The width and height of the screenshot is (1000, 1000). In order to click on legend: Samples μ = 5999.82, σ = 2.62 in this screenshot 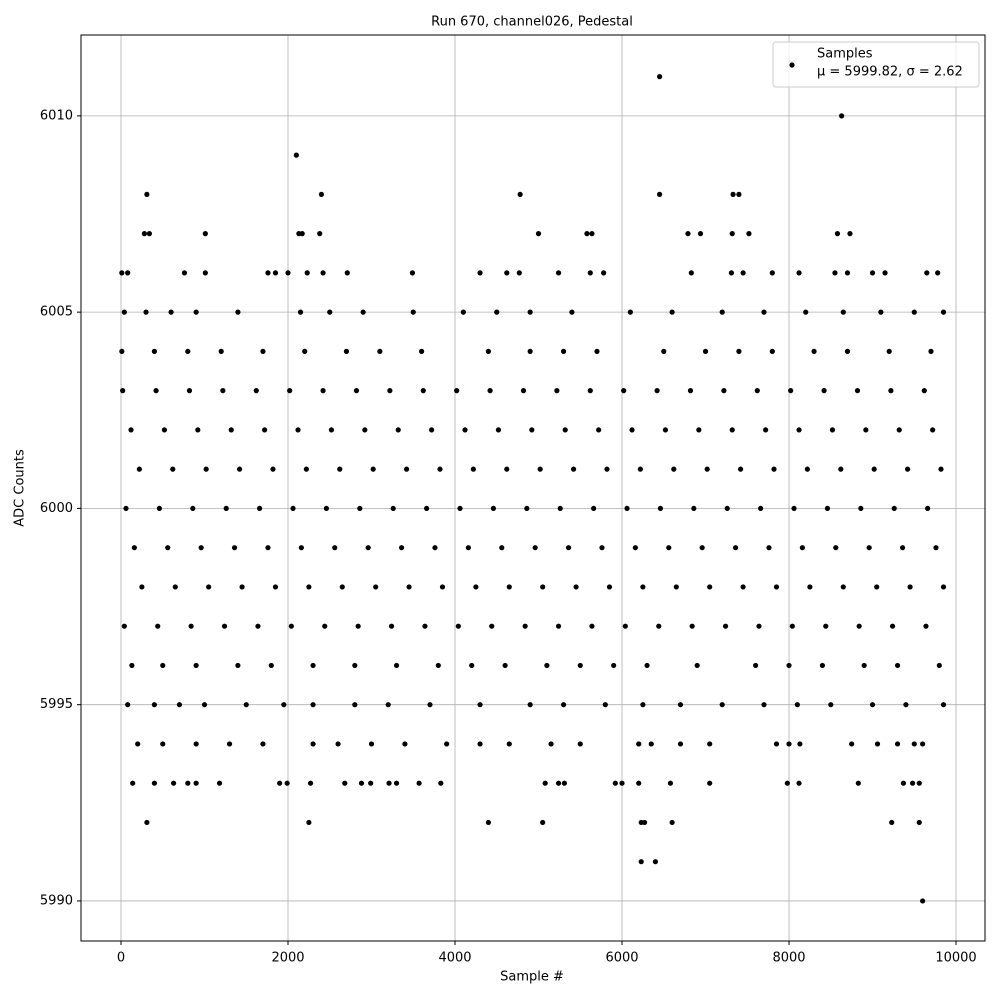, I will do `click(876, 64)`.